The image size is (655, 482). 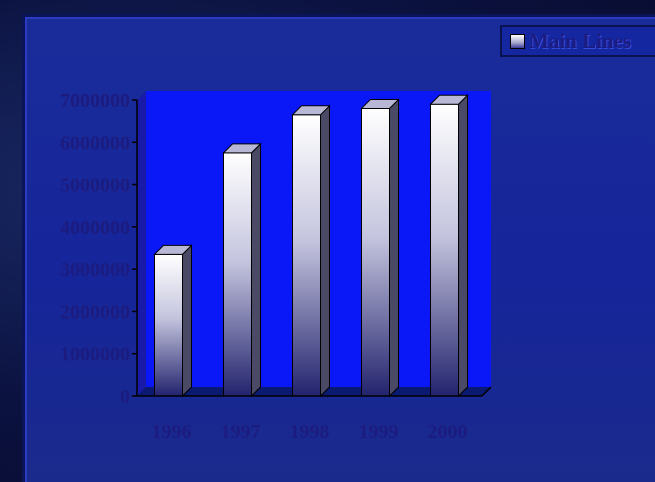 What do you see at coordinates (95, 355) in the screenshot?
I see `y-tick-label: 1000000` at bounding box center [95, 355].